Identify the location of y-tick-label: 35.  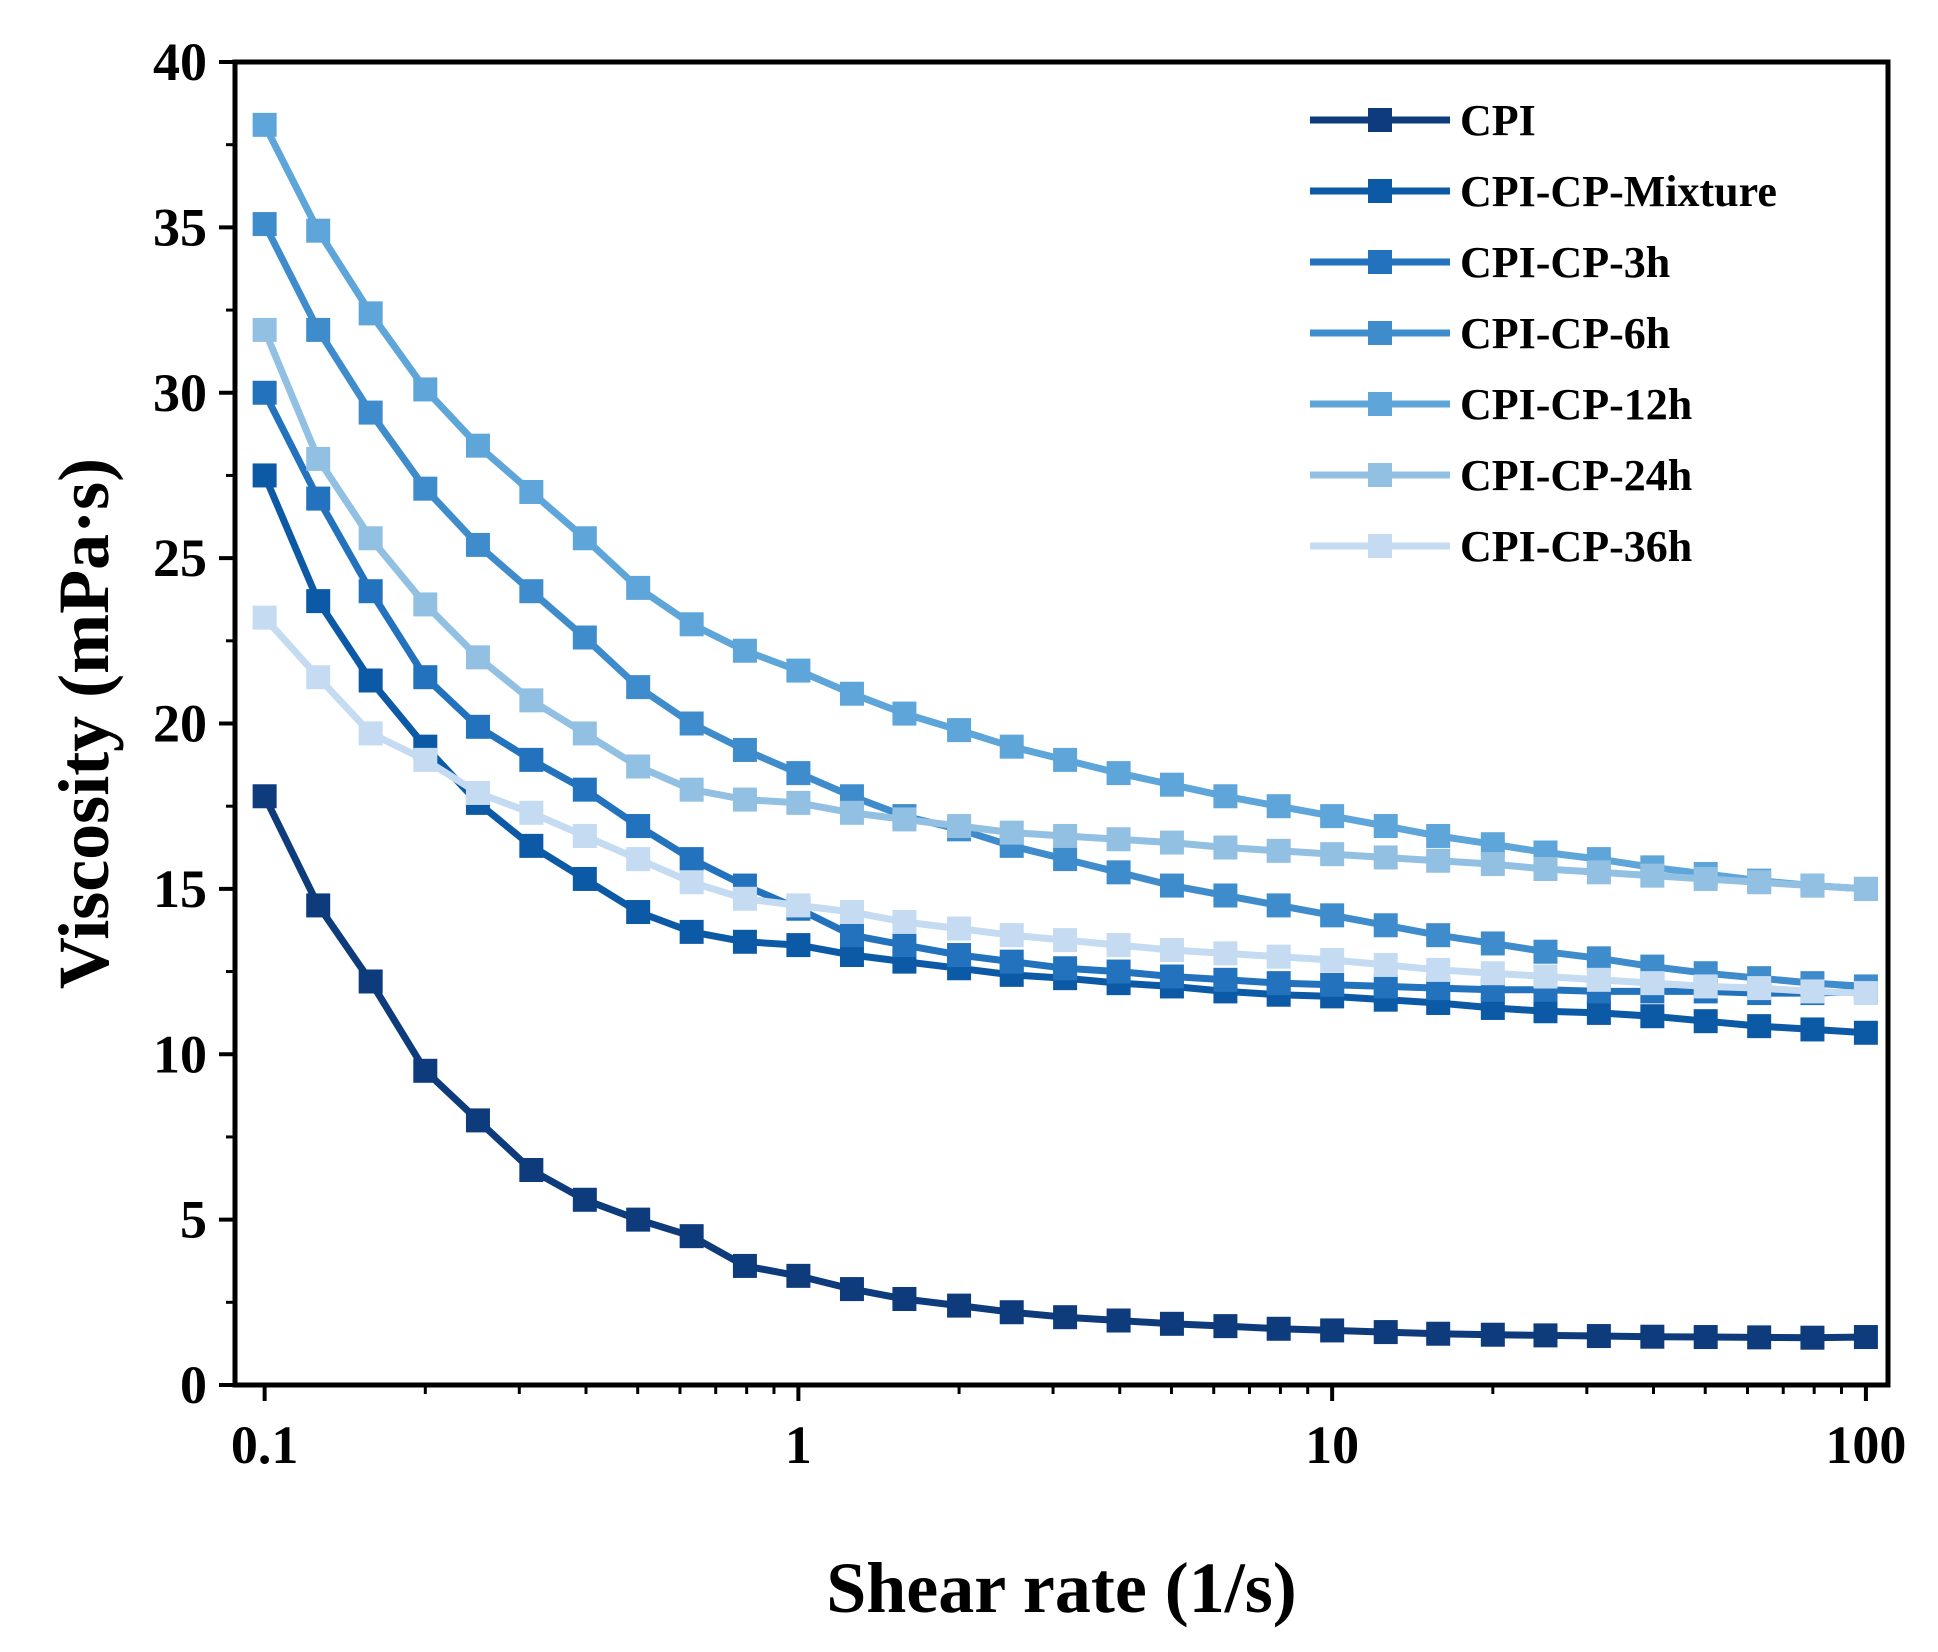
(180, 227).